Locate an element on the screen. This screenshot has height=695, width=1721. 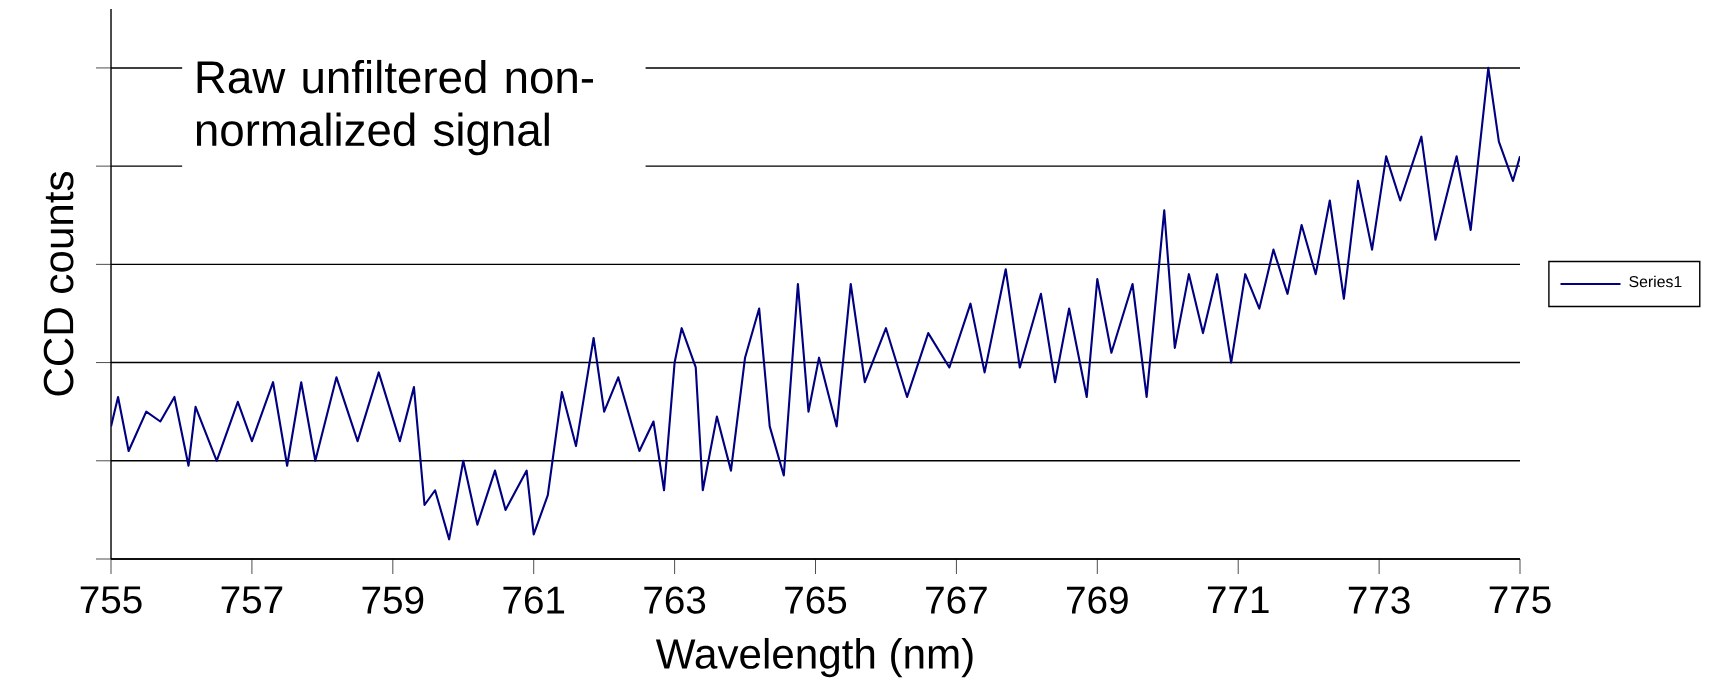
x-tick-label: 755 is located at coordinates (111, 600).